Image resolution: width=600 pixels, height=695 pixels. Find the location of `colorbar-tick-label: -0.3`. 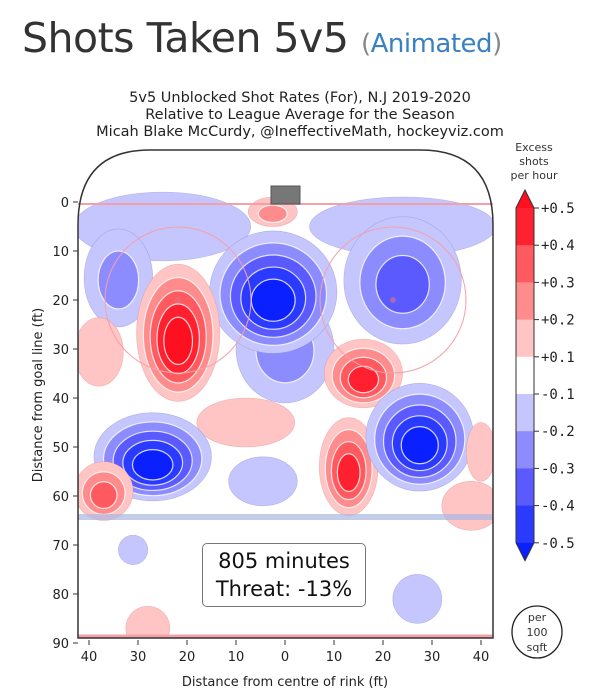

colorbar-tick-label: -0.3 is located at coordinates (558, 469).